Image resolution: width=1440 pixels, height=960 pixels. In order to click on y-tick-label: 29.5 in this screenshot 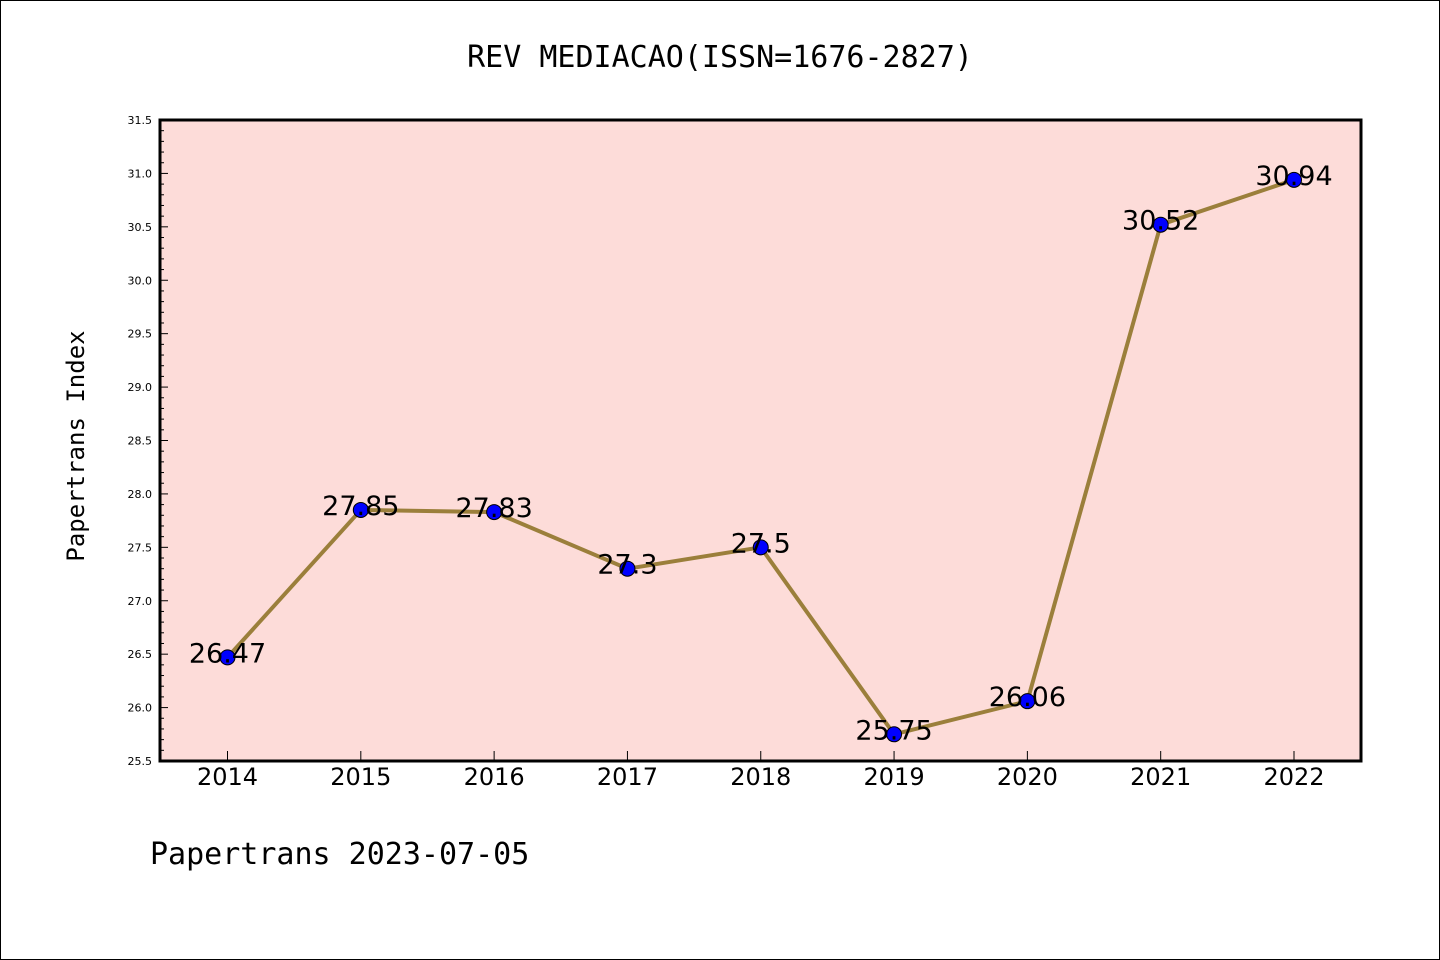, I will do `click(140, 334)`.